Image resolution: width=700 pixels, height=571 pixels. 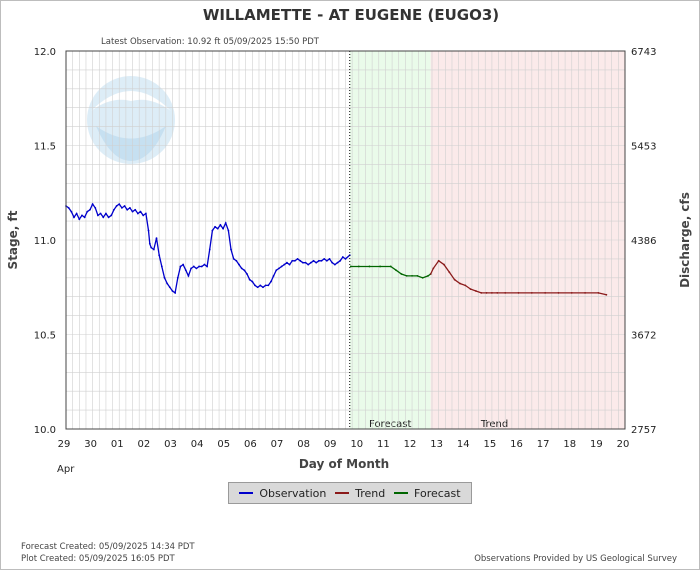 What do you see at coordinates (490, 444) in the screenshot?
I see `x-tick-label: 15` at bounding box center [490, 444].